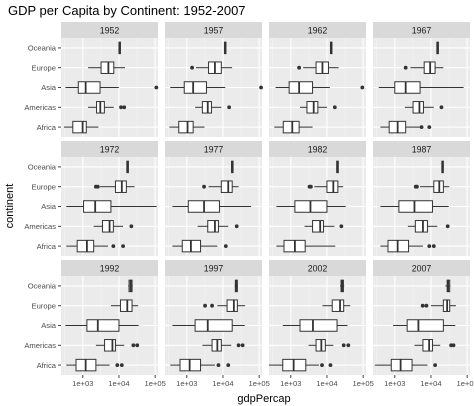  Describe the element at coordinates (258, 383) in the screenshot. I see `x-tick-label: 1e+05` at that location.